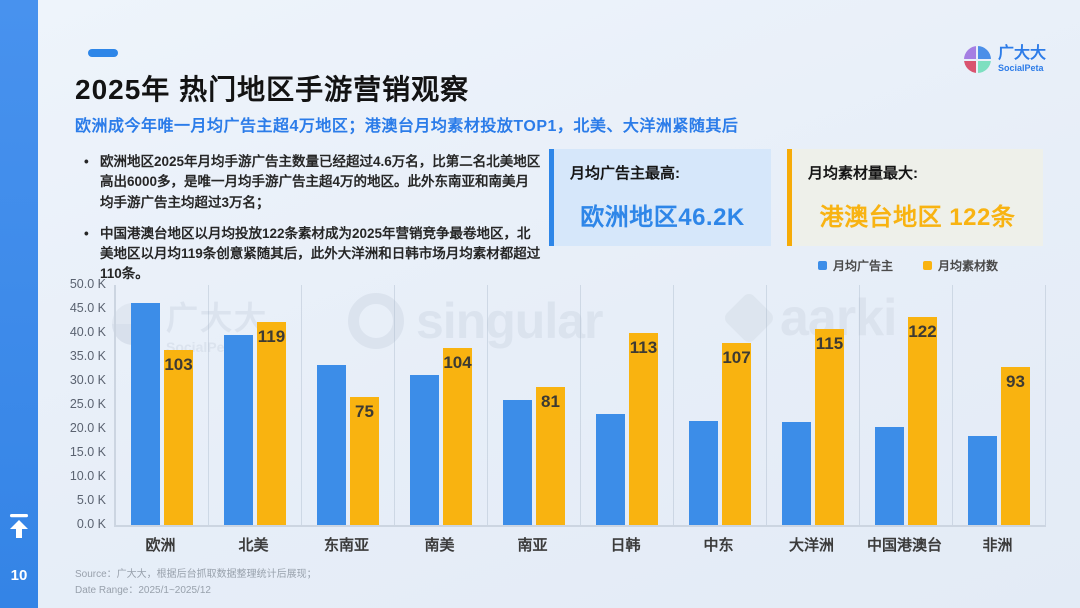 The height and width of the screenshot is (608, 1080). Describe the element at coordinates (532, 545) in the screenshot. I see `x-axis-label: 南亚` at that location.